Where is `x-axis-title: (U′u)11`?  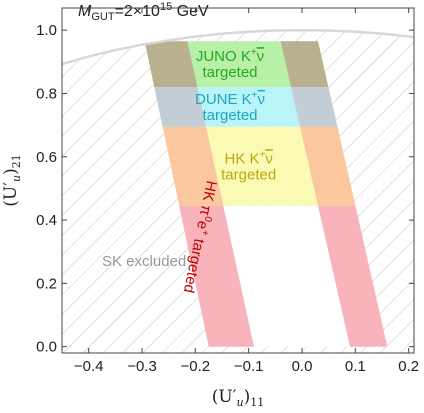
x-axis-title: (U′u)11 is located at coordinates (238, 398).